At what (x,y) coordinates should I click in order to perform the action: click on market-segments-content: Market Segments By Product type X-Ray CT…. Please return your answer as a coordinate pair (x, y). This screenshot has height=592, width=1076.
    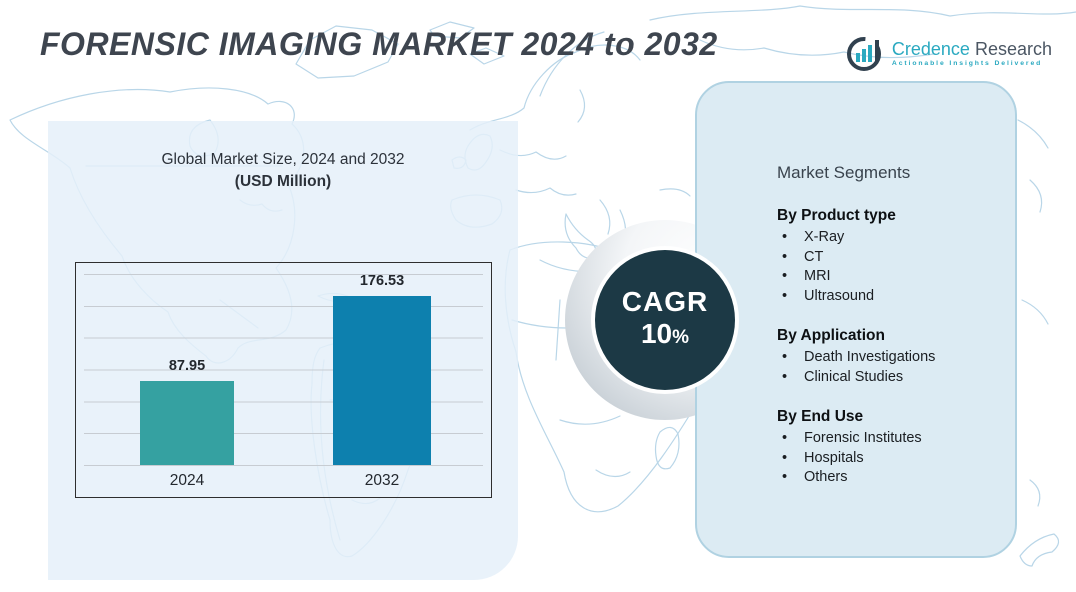
    Looking at the image, I should click on (889, 336).